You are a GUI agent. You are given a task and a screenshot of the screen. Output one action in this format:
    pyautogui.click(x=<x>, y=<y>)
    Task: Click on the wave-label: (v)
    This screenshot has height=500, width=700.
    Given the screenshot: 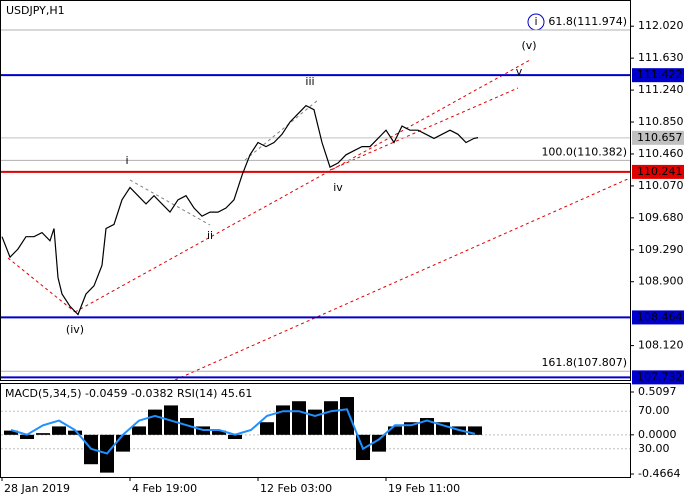 What is the action you would take?
    pyautogui.click(x=528, y=45)
    